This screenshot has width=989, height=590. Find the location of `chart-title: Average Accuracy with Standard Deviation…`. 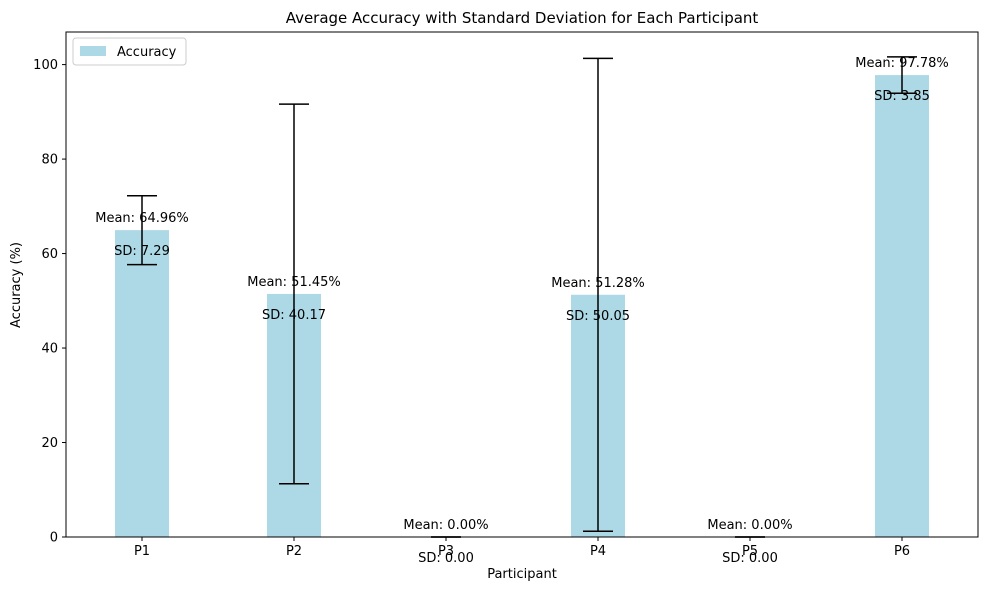

chart-title: Average Accuracy with Standard Deviation… is located at coordinates (522, 18).